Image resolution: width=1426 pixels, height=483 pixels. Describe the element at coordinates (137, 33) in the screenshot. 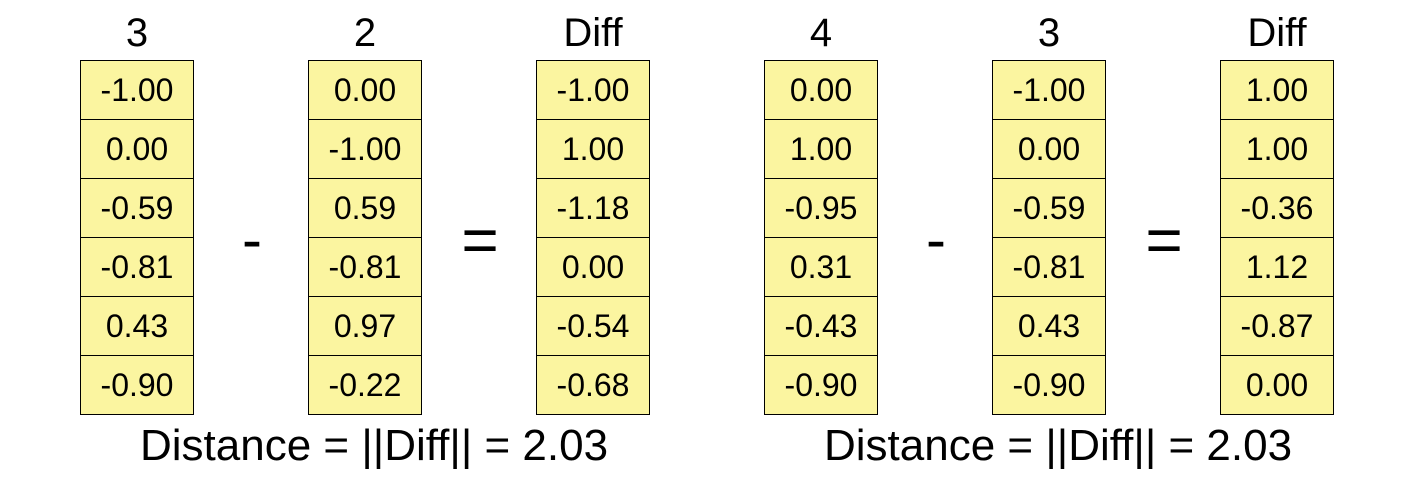

I see `vector-a-header: 3` at that location.